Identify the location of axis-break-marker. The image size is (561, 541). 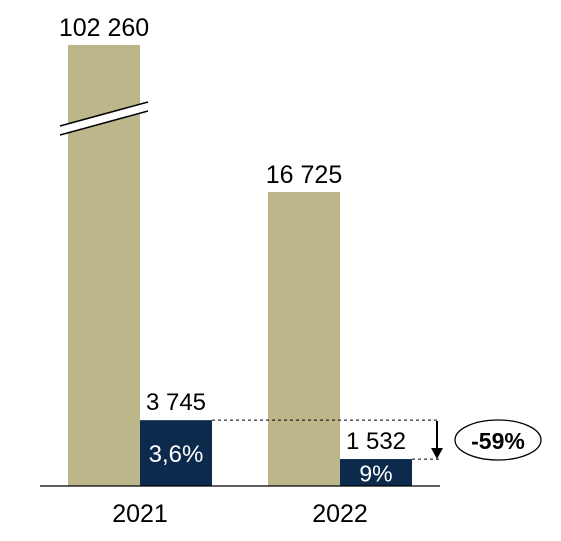
(104, 118).